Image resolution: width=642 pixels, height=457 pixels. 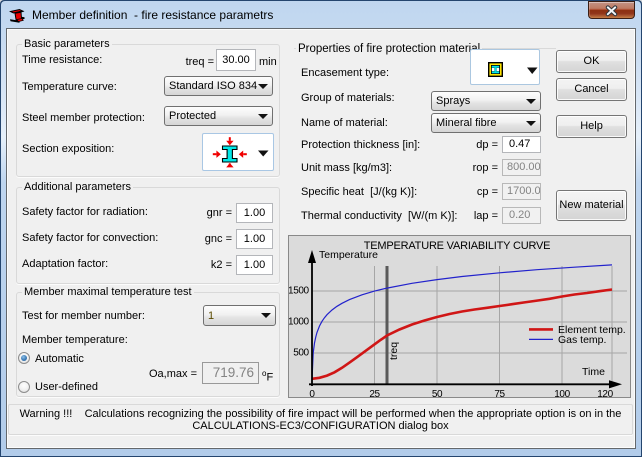 What do you see at coordinates (374, 393) in the screenshot?
I see `svg-text: 25` at bounding box center [374, 393].